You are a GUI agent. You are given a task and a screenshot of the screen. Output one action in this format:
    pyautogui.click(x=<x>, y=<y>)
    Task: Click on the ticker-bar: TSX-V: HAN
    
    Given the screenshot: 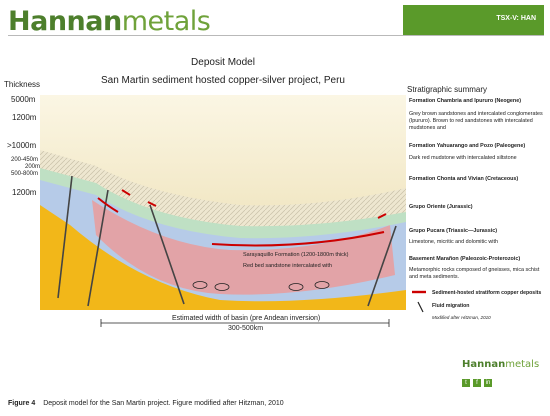 What is the action you would take?
    pyautogui.click(x=473, y=20)
    